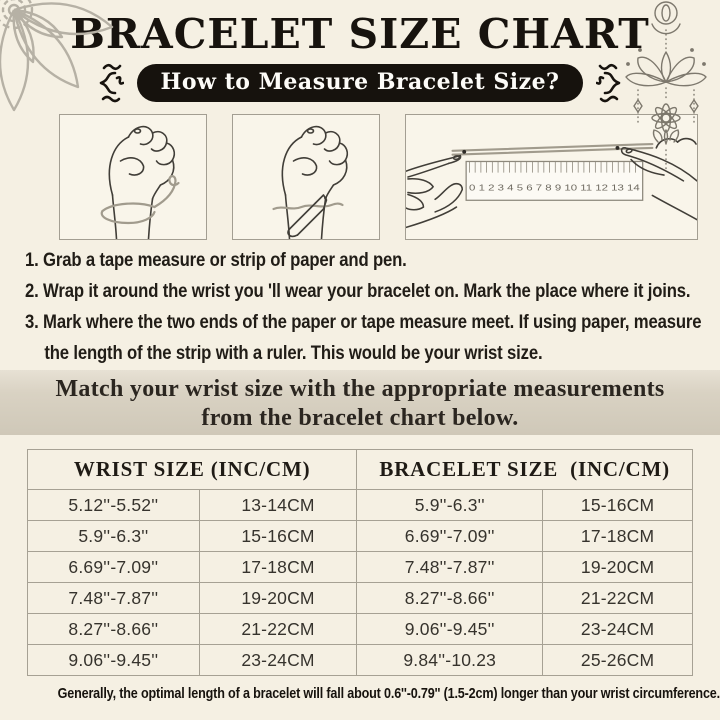 The width and height of the screenshot is (720, 720). Describe the element at coordinates (524, 469) in the screenshot. I see `table-header-bracelet: BRACELET SIZE (INC/CM)` at that location.